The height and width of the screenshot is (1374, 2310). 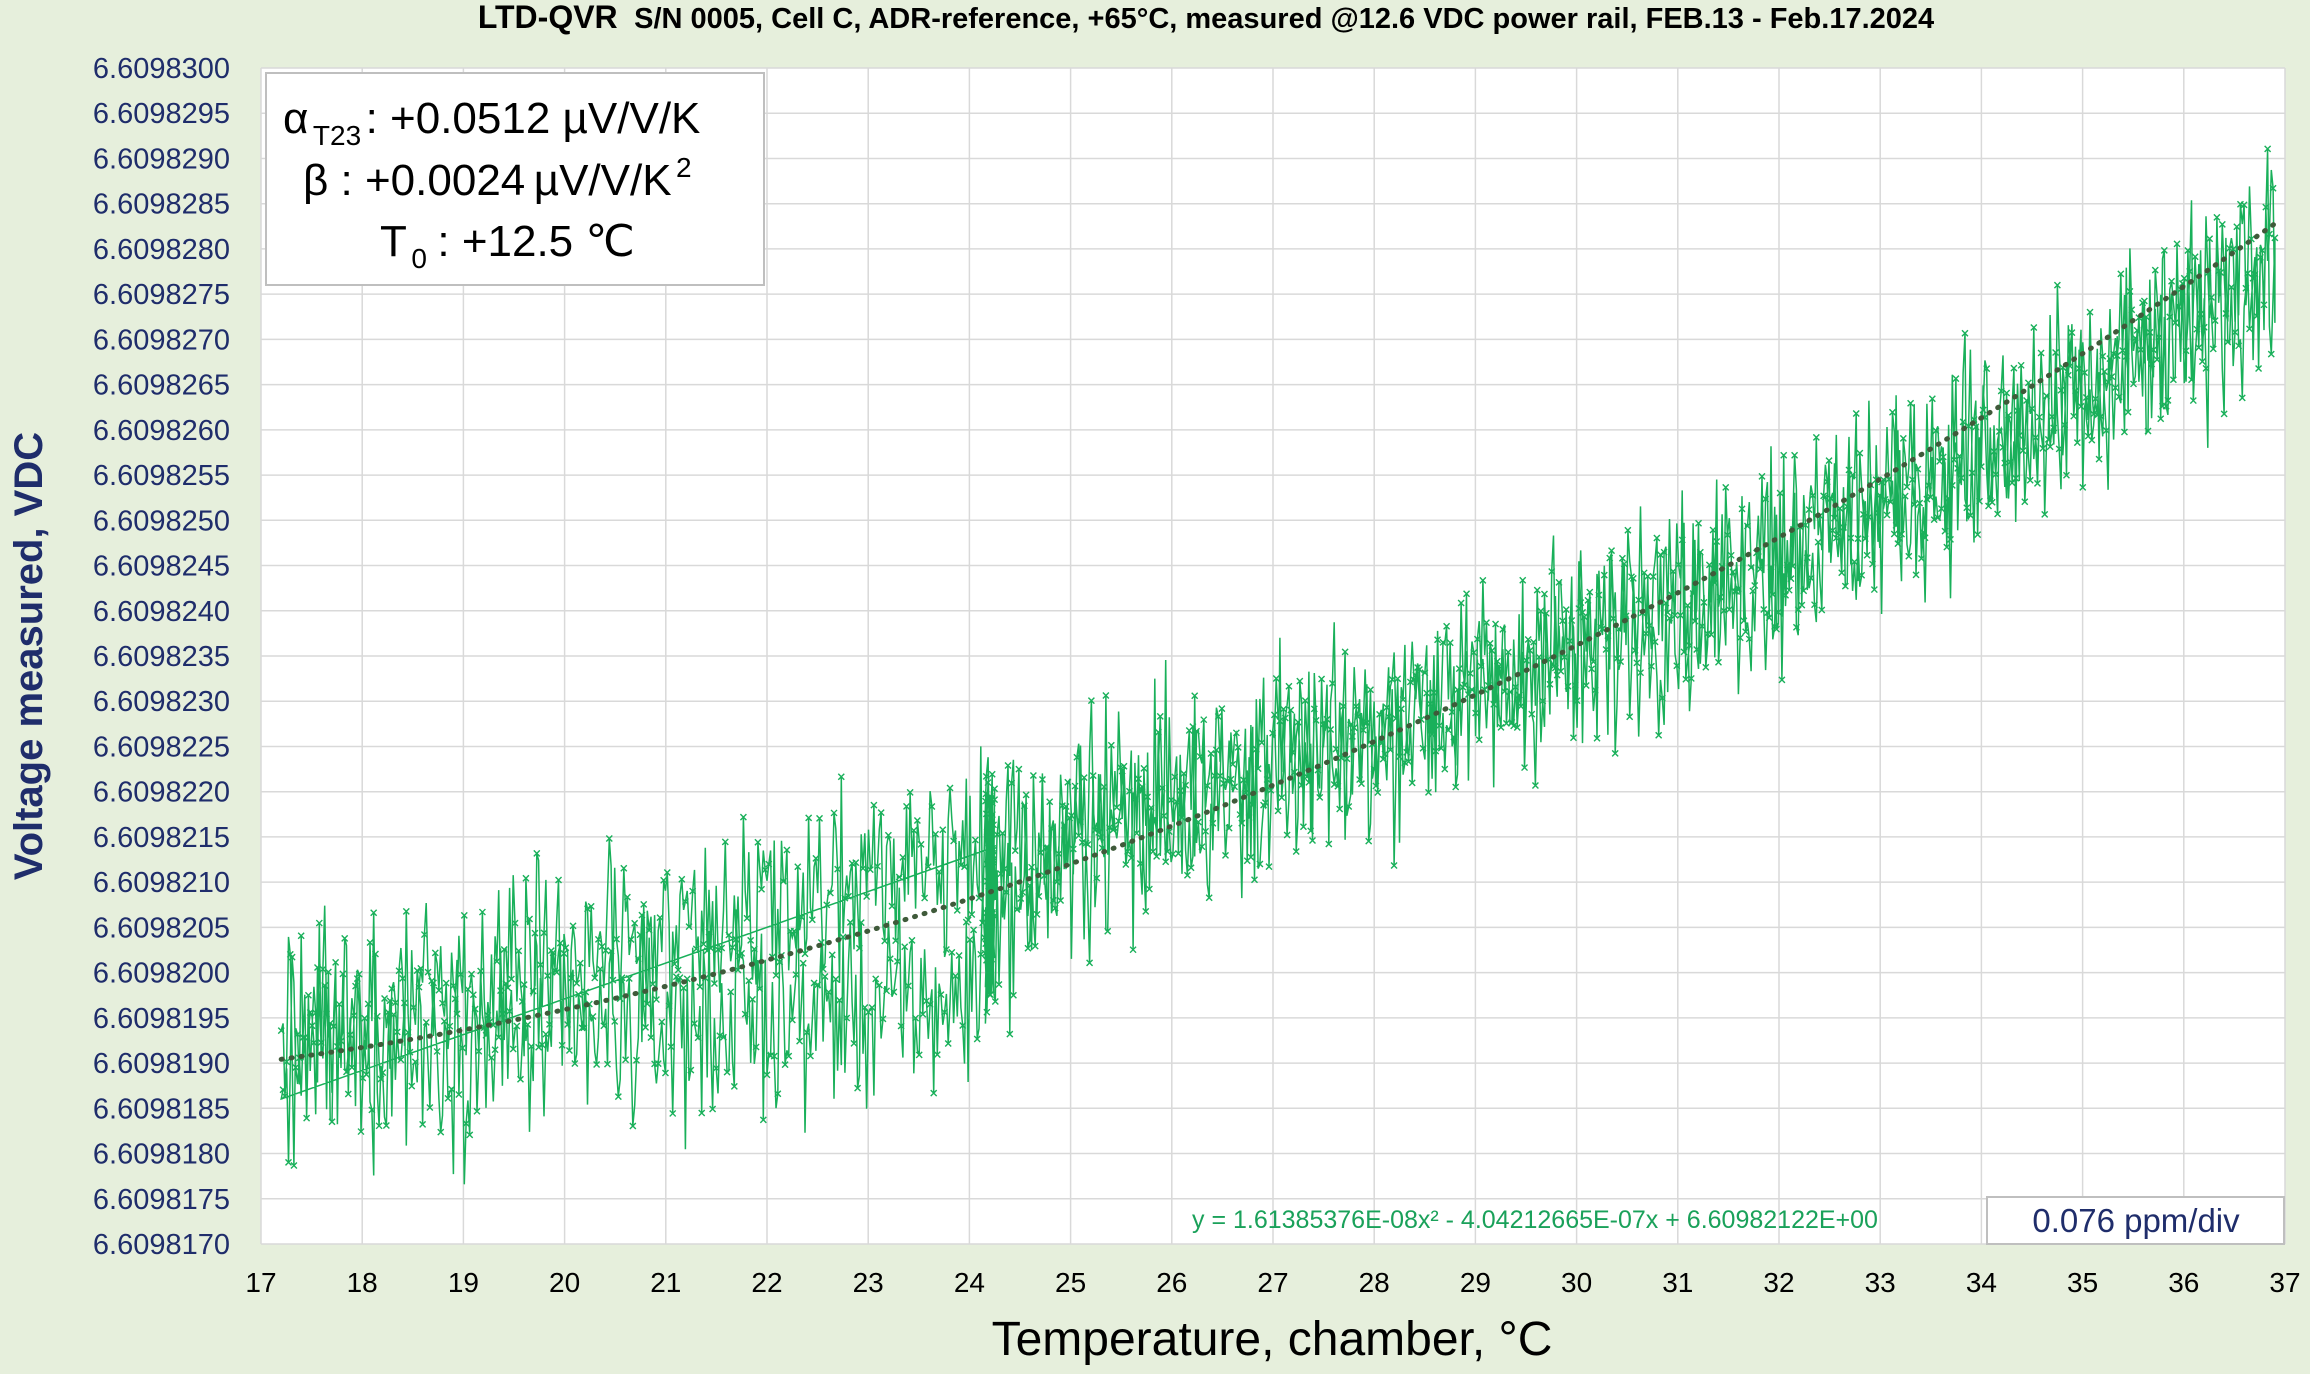 I want to click on param-beta-b: µV/V/K, so click(x=603, y=180).